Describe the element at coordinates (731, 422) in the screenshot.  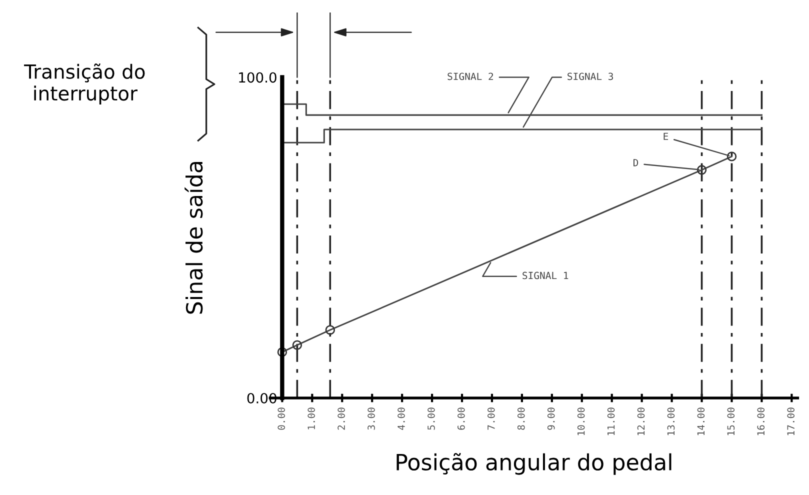
I see `x-tick-label: 15.00` at that location.